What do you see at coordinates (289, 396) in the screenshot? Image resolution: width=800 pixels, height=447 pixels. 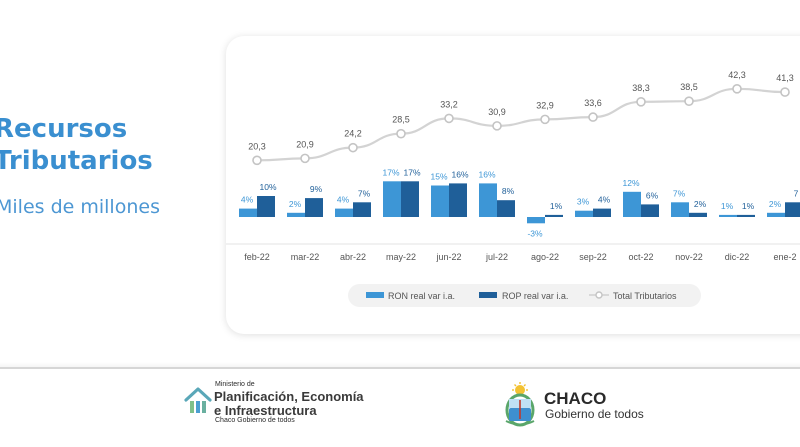 I see `ministry-name-line1: Planificación, Economía` at bounding box center [289, 396].